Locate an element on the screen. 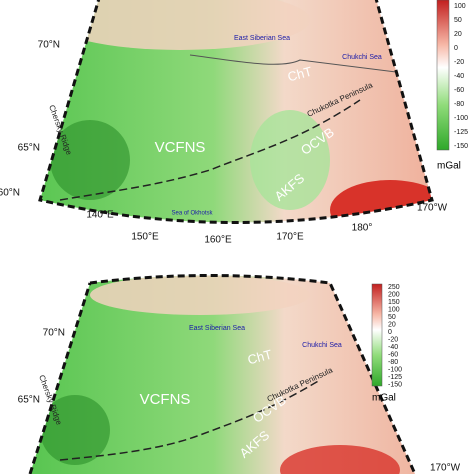 This screenshot has width=474, height=474. colorbar-tick-label: 250 is located at coordinates (394, 287).